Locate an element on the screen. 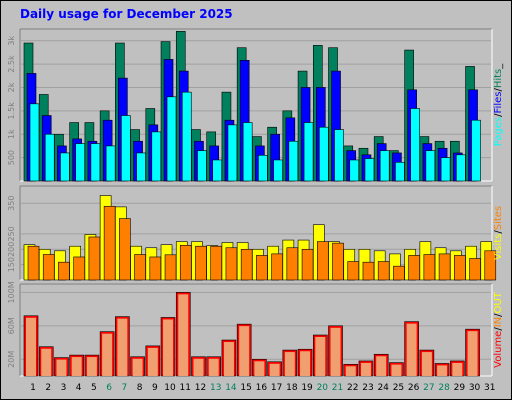  day-label: 30 is located at coordinates (475, 388).